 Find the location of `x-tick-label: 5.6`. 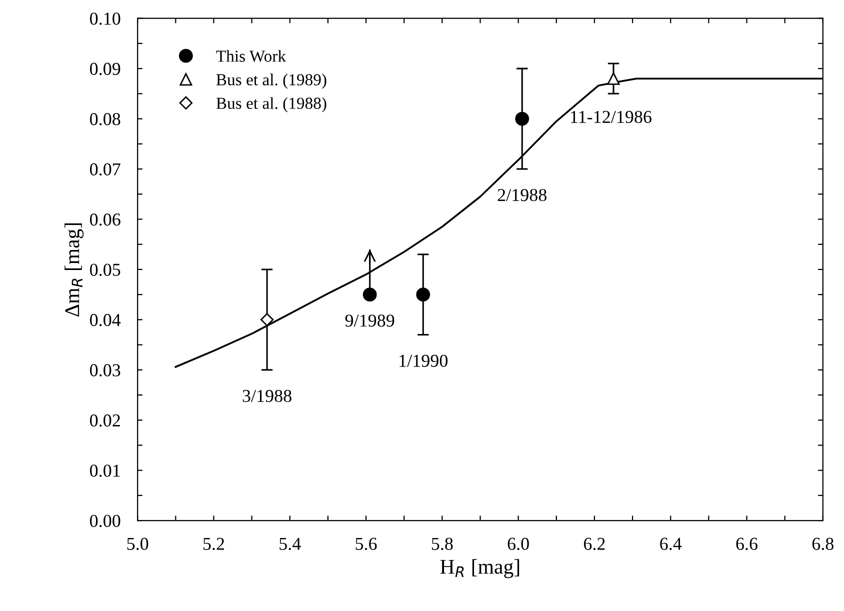

x-tick-label: 5.6 is located at coordinates (366, 544).